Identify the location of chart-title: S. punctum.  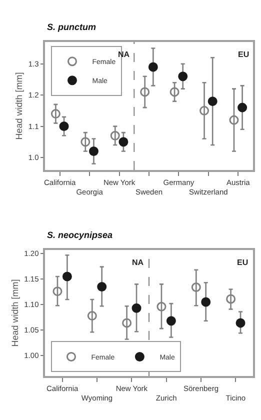
(71, 27).